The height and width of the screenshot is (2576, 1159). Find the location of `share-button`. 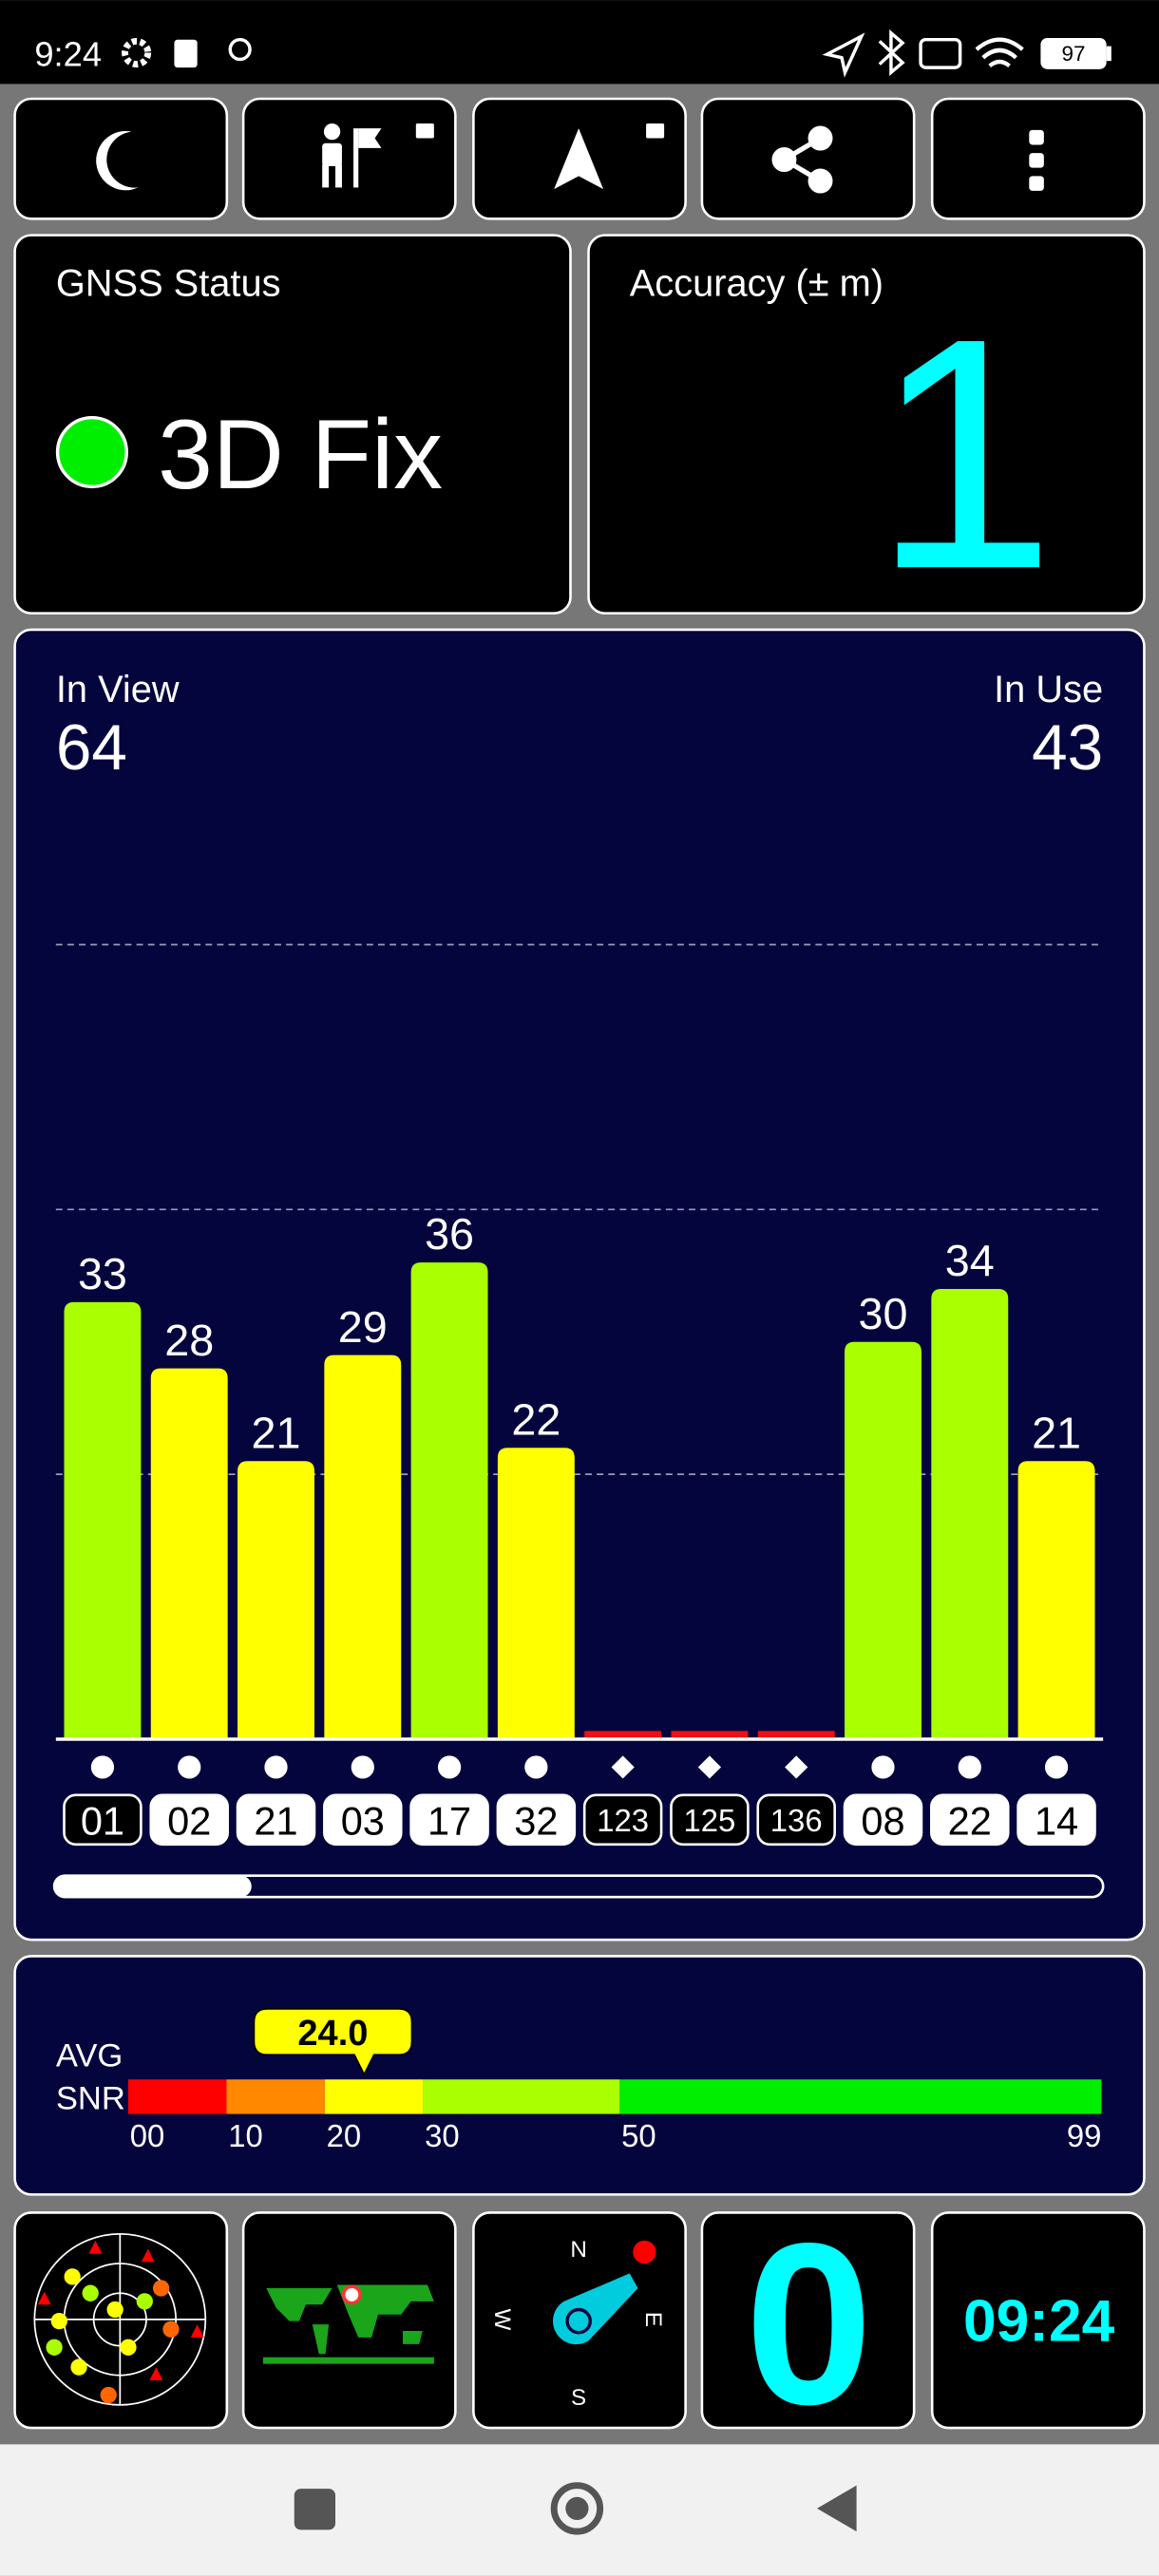

share-button is located at coordinates (808, 158).